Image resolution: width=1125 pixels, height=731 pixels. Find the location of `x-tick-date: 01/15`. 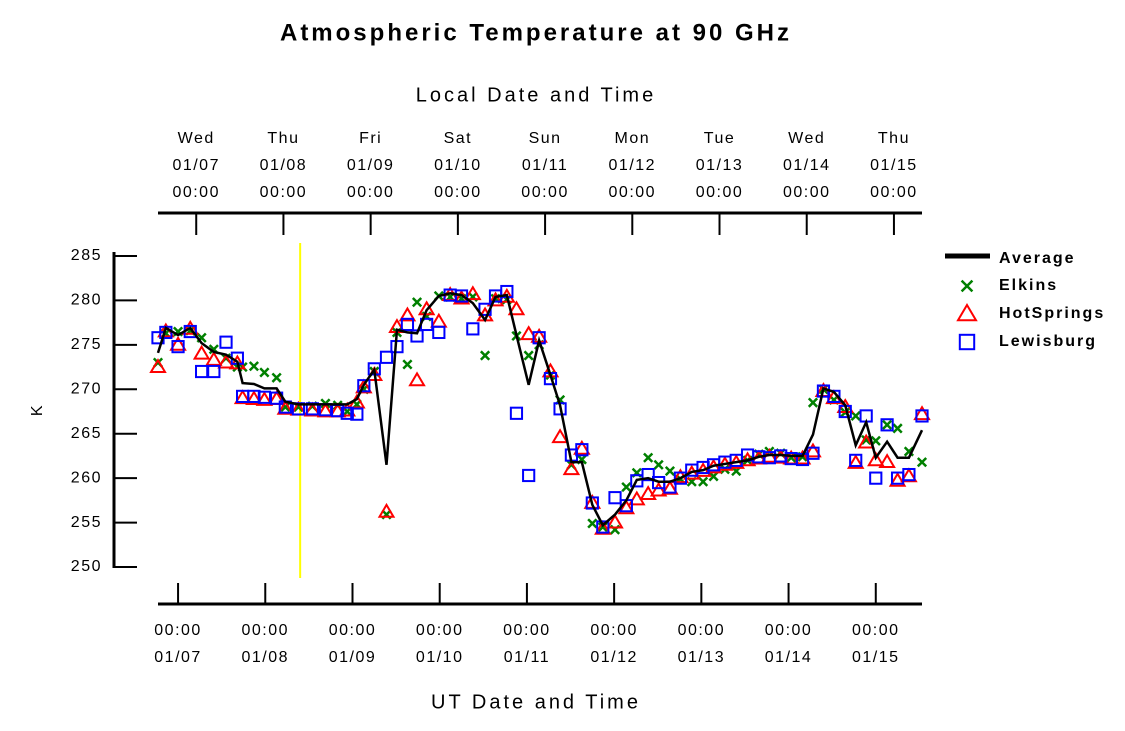

x-tick-date: 01/15 is located at coordinates (876, 657).